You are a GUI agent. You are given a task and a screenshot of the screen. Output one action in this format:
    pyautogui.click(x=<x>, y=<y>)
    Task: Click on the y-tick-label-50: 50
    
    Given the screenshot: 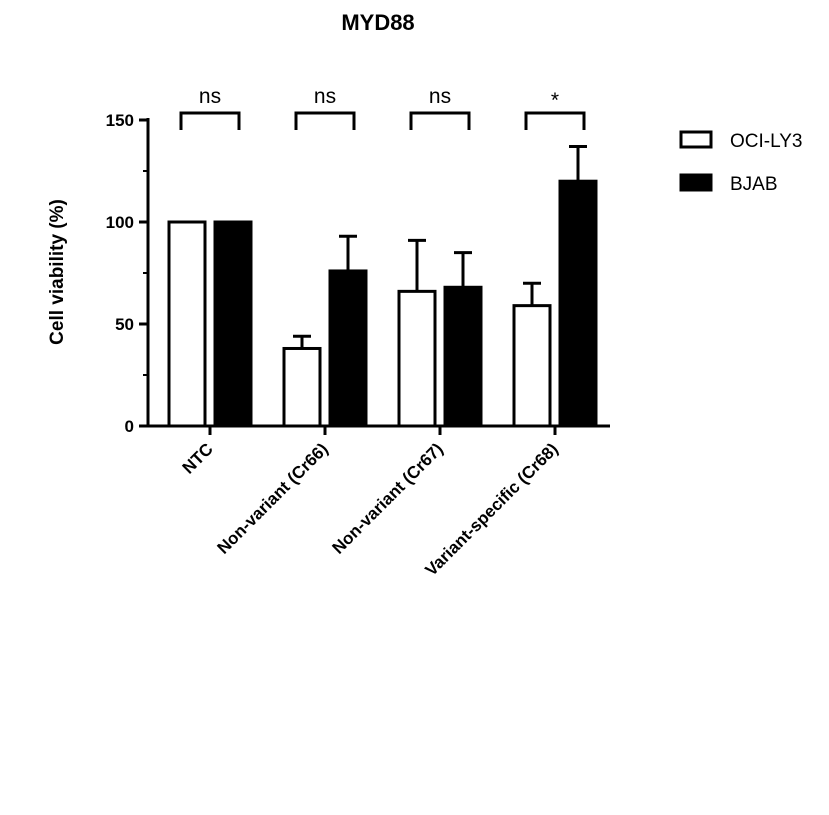 What is the action you would take?
    pyautogui.click(x=124, y=324)
    